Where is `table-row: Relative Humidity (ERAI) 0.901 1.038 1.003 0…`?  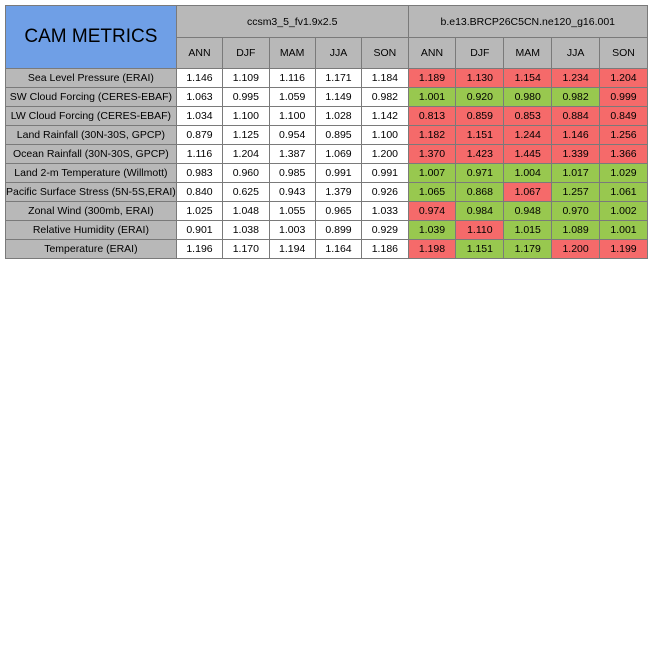
table-row: Relative Humidity (ERAI) 0.901 1.038 1.003 0… is located at coordinates (326, 230).